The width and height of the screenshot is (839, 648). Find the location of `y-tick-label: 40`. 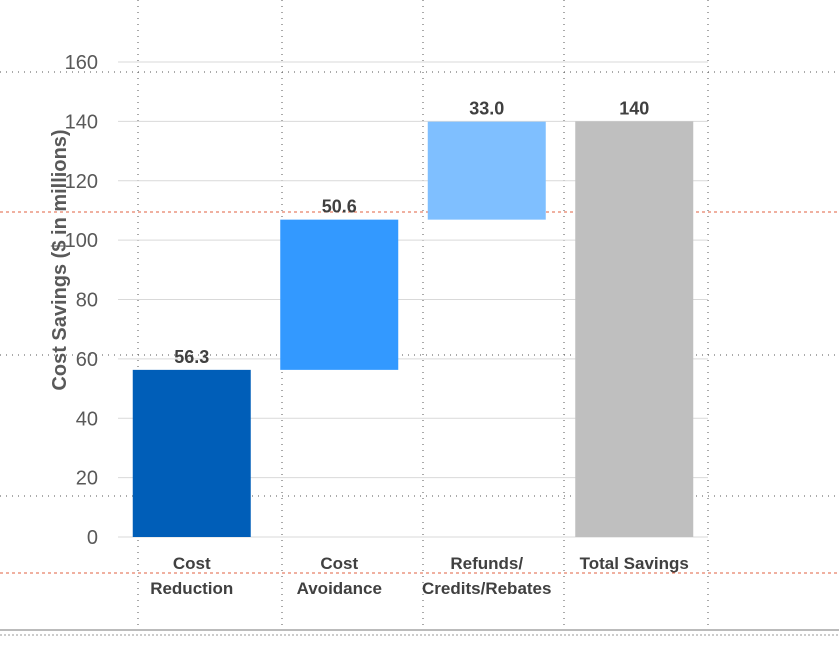

y-tick-label: 40 is located at coordinates (87, 419).